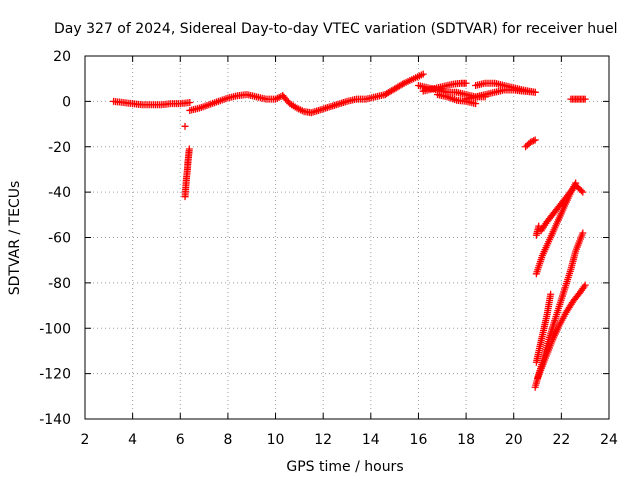 This screenshot has height=480, width=640. Describe the element at coordinates (276, 440) in the screenshot. I see `x-tick-label: 10` at that location.